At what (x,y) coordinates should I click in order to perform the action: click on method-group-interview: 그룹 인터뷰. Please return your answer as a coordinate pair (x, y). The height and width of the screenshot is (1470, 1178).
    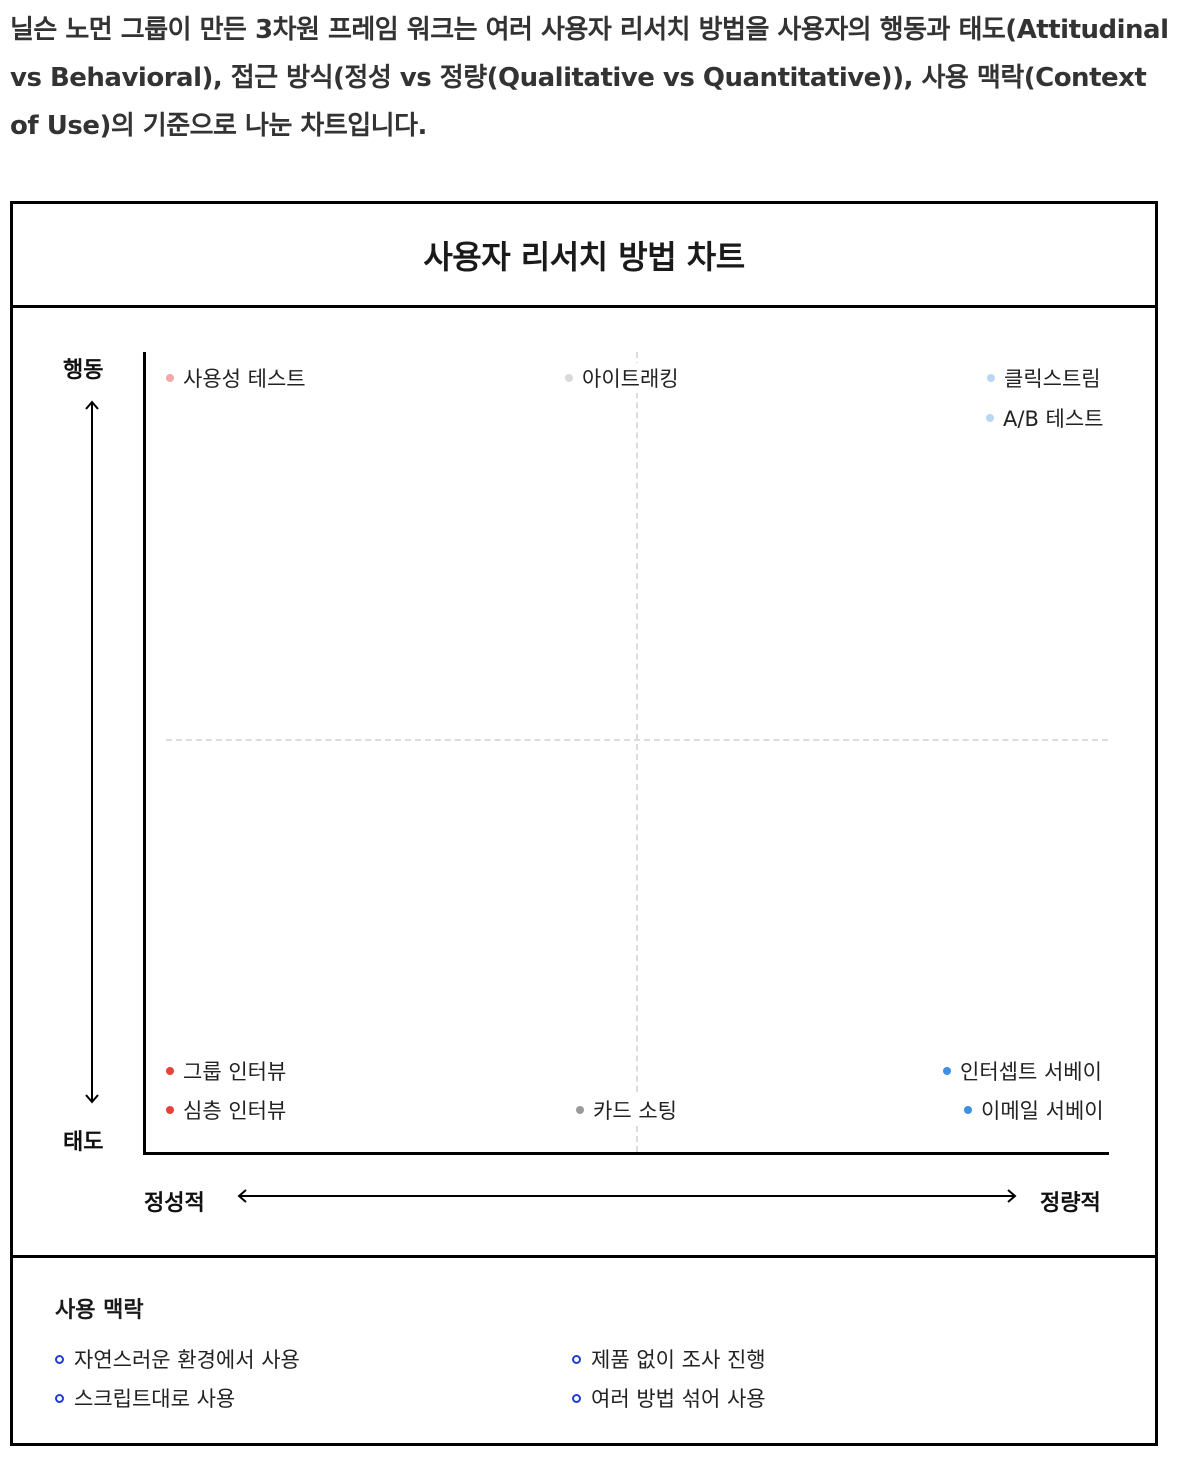
    Looking at the image, I should click on (226, 1071).